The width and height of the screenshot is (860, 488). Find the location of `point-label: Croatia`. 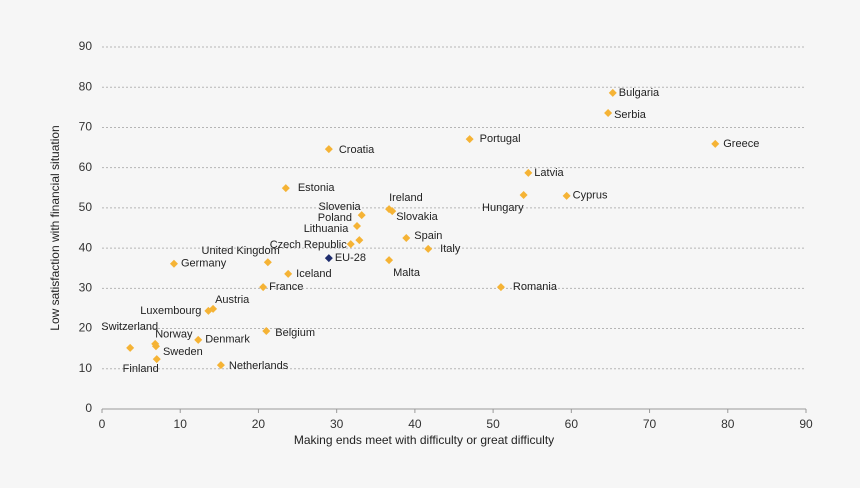

point-label: Croatia is located at coordinates (357, 150).